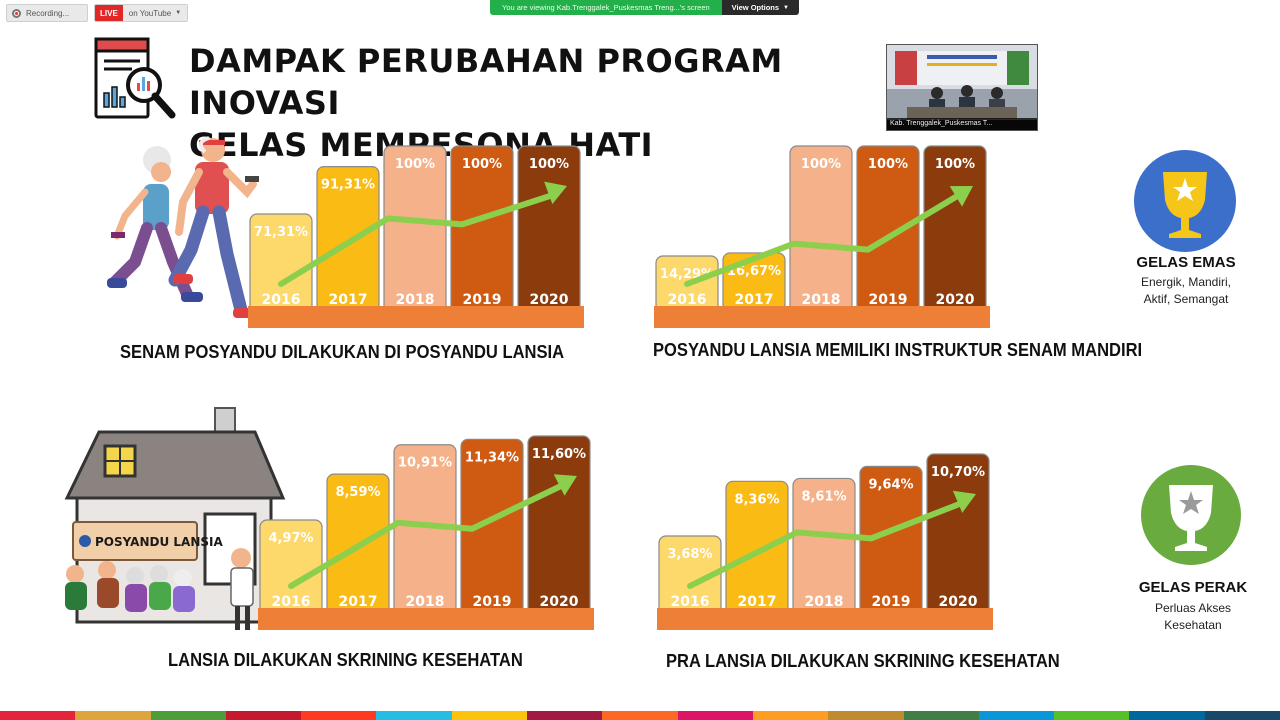 This screenshot has height=720, width=1280. I want to click on live-destination: on YouTube ▼, so click(155, 13).